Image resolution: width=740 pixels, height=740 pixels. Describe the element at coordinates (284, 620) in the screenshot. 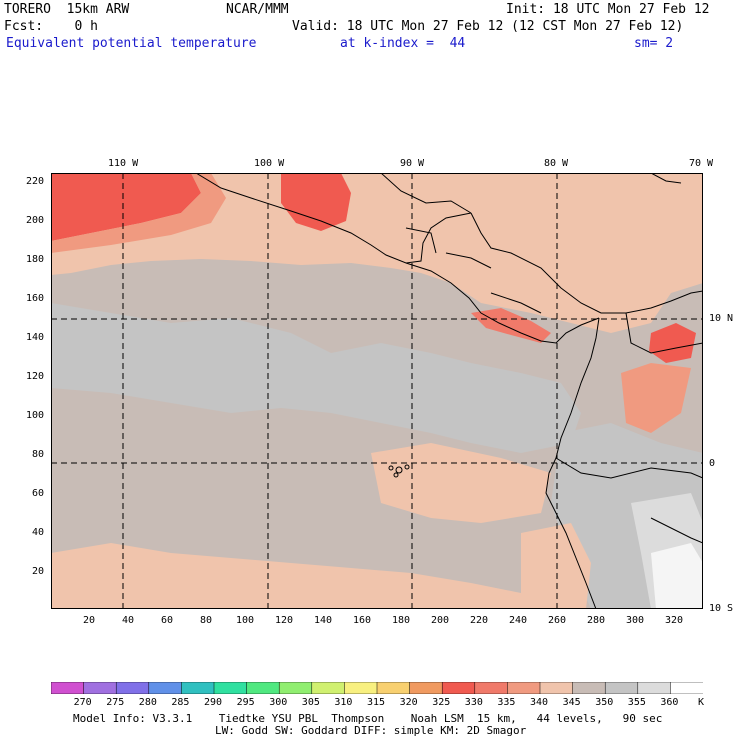

I see `x-tick: 120` at that location.